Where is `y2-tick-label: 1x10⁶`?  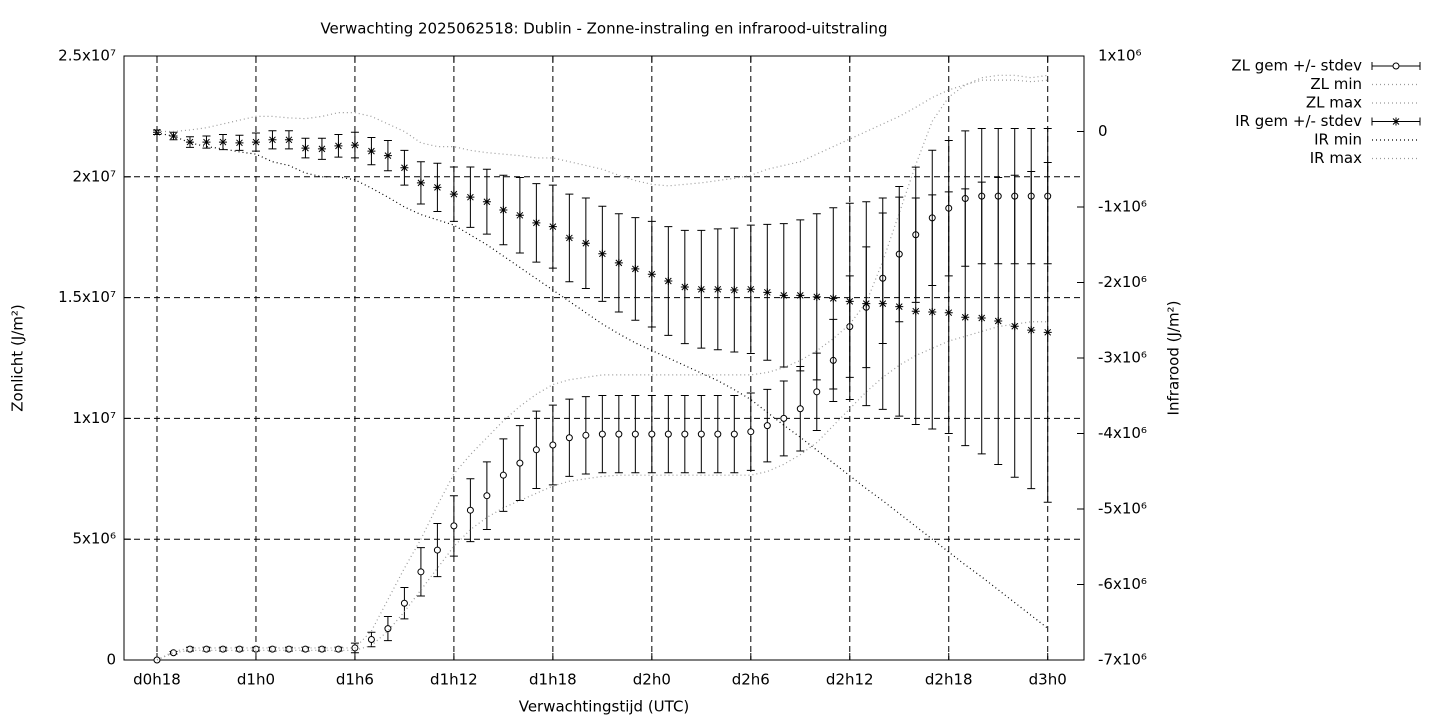
y2-tick-label: 1x10⁶ is located at coordinates (1120, 56).